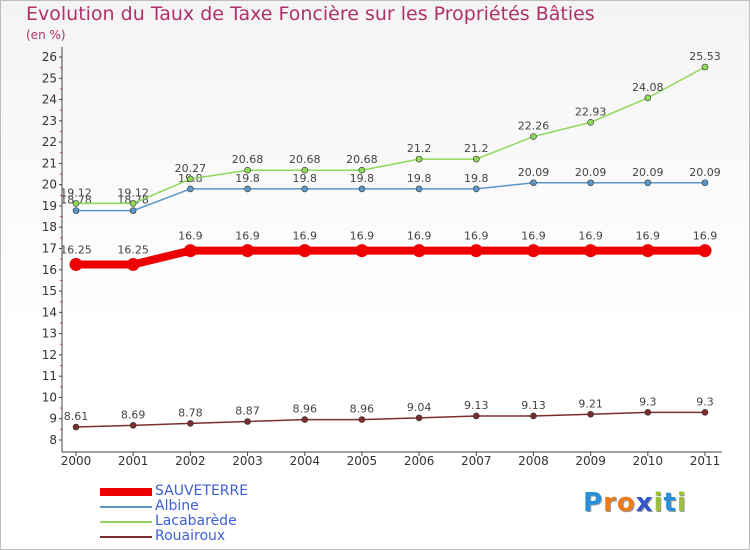  I want to click on series-line-sauveterre, so click(390, 257).